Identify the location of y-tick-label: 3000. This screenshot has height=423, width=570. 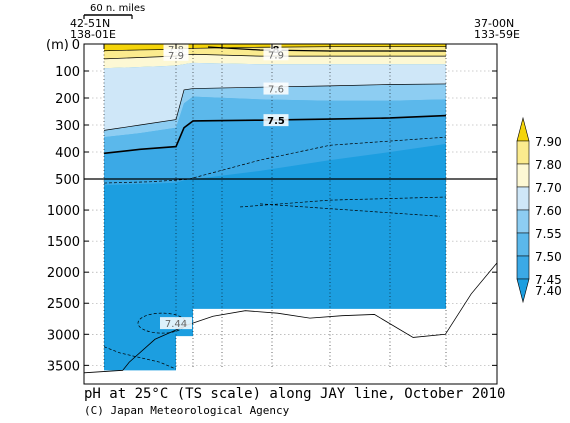
(63, 335).